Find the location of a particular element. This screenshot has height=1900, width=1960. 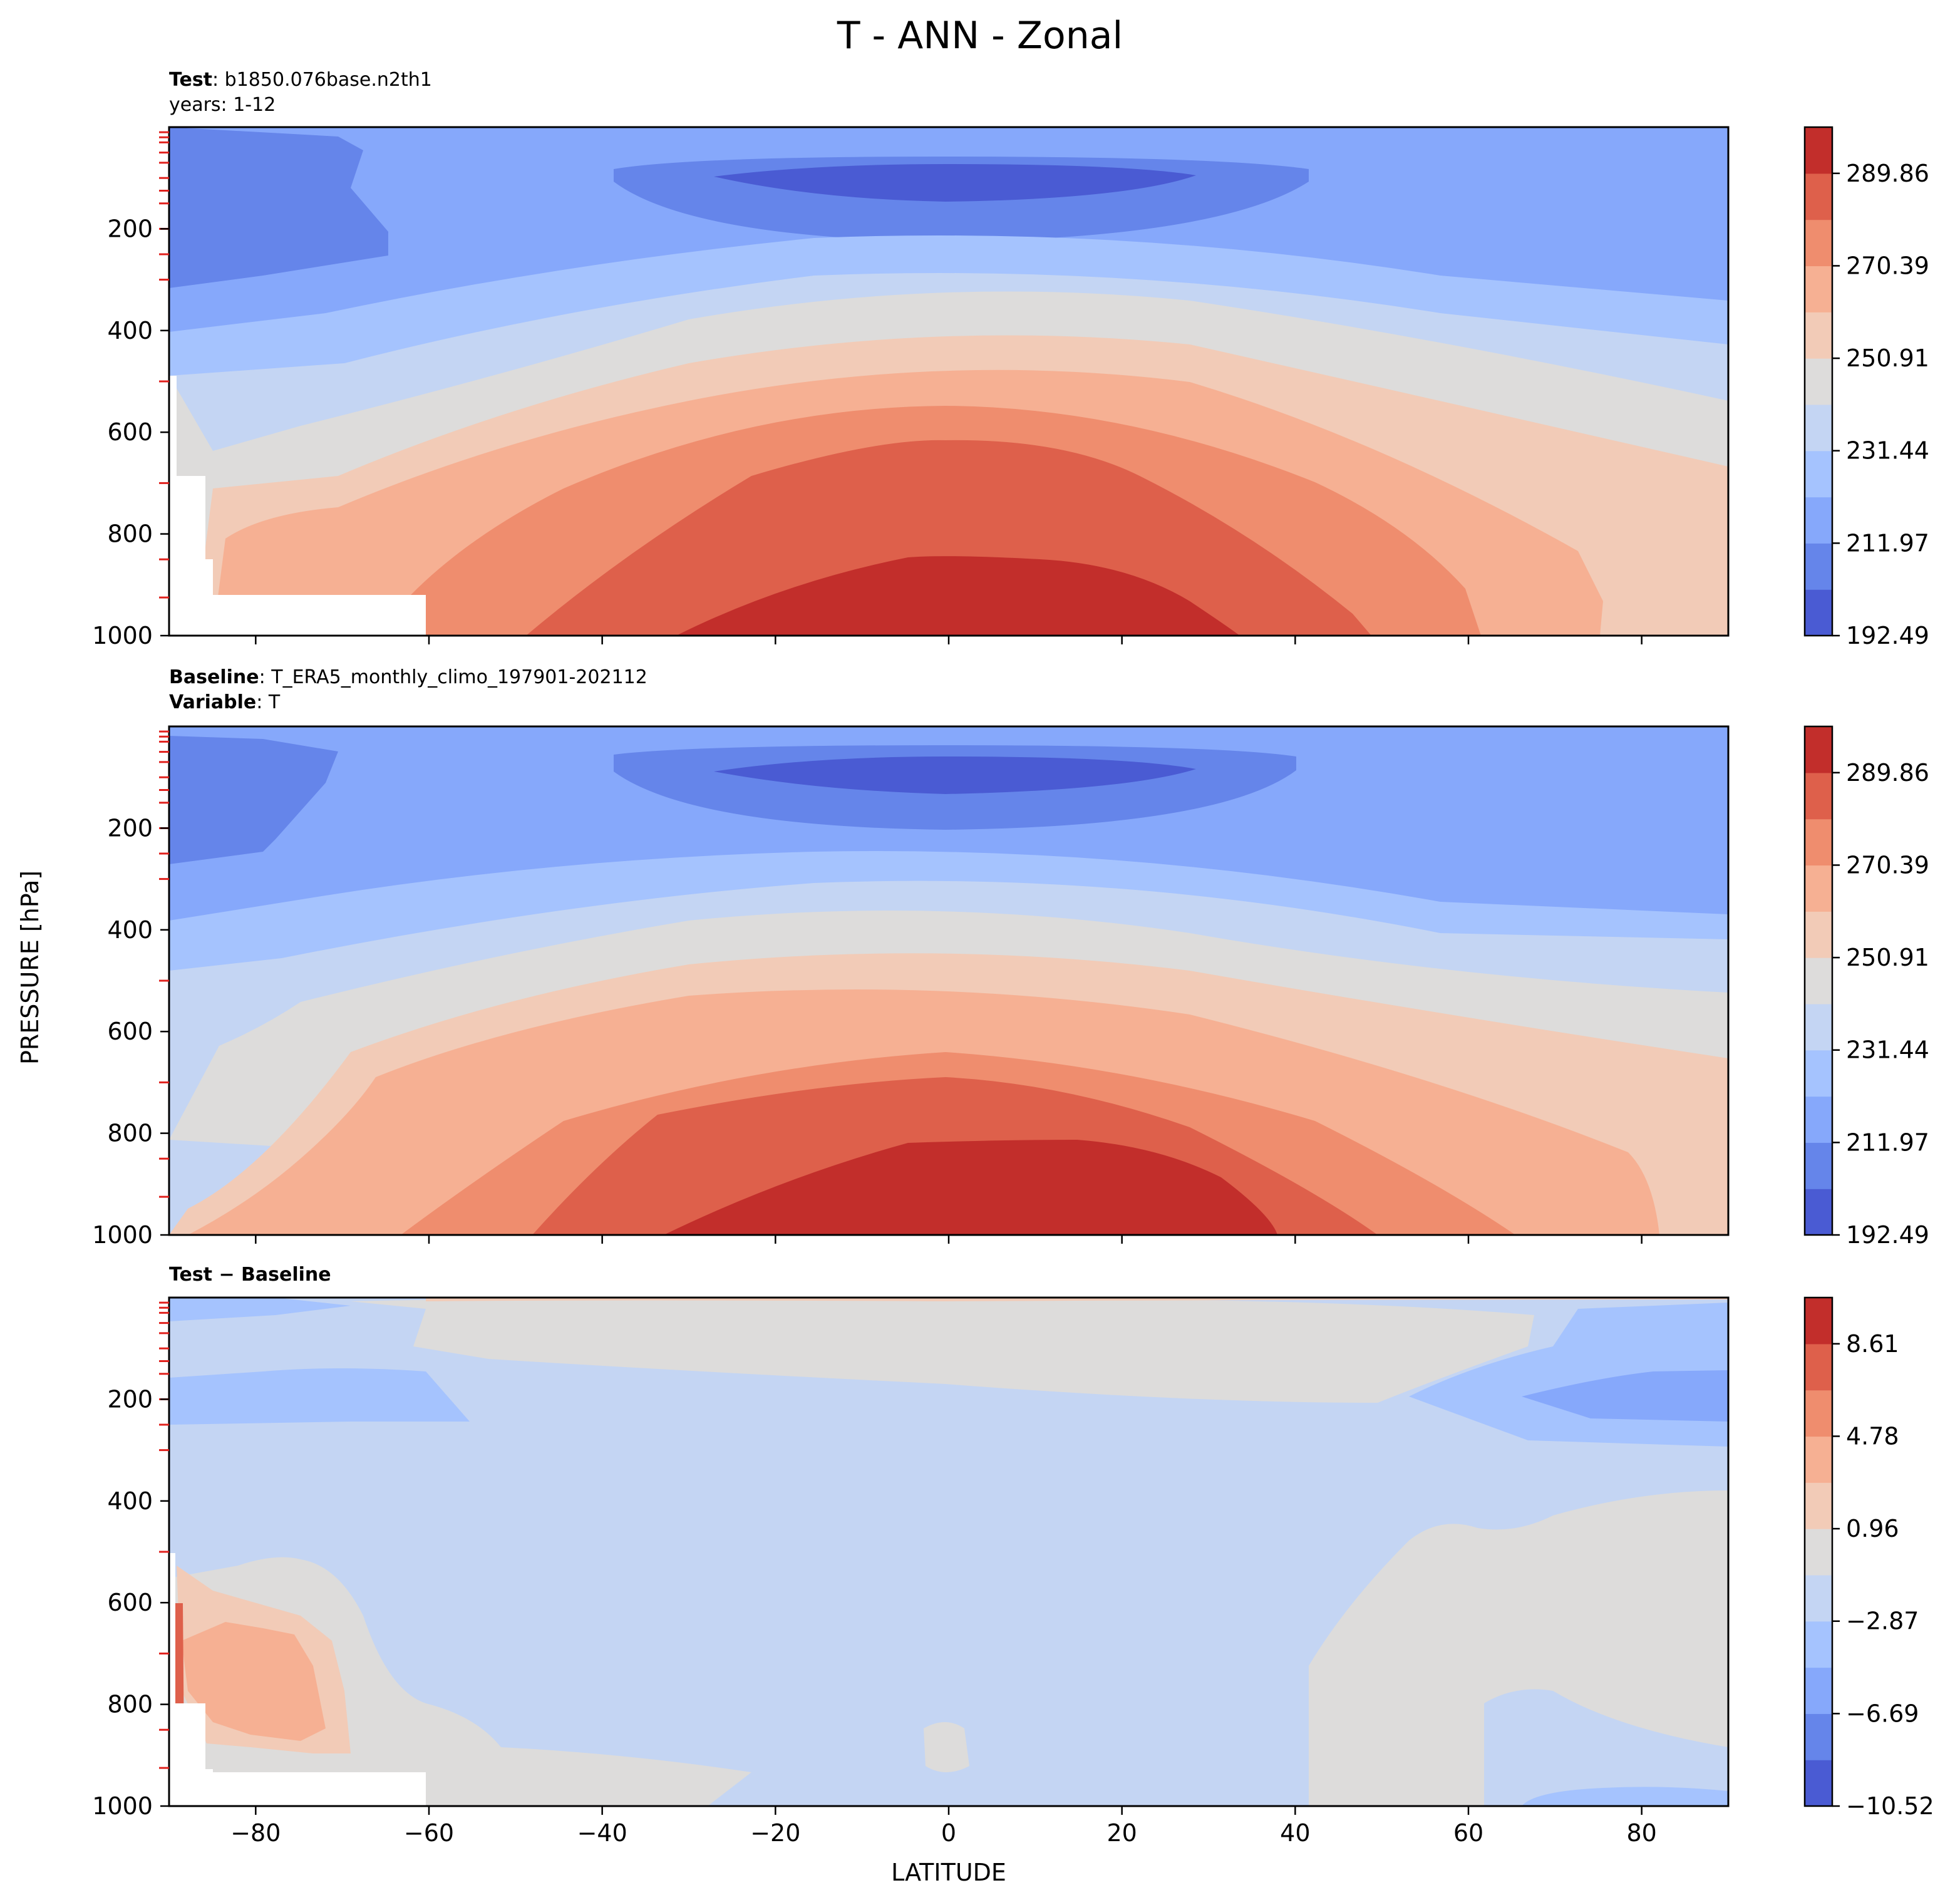

x-tick-label: −80 is located at coordinates (255, 1833).